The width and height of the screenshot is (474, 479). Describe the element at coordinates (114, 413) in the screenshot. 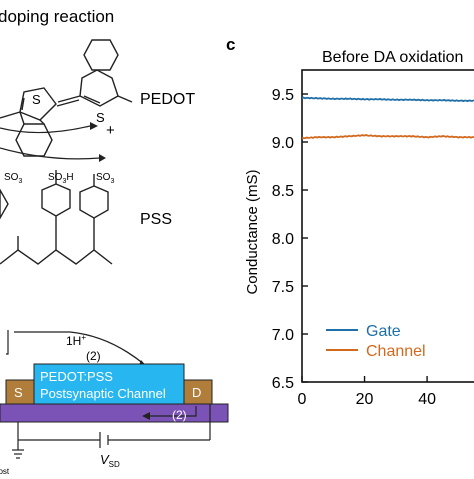

I see `substrate` at that location.